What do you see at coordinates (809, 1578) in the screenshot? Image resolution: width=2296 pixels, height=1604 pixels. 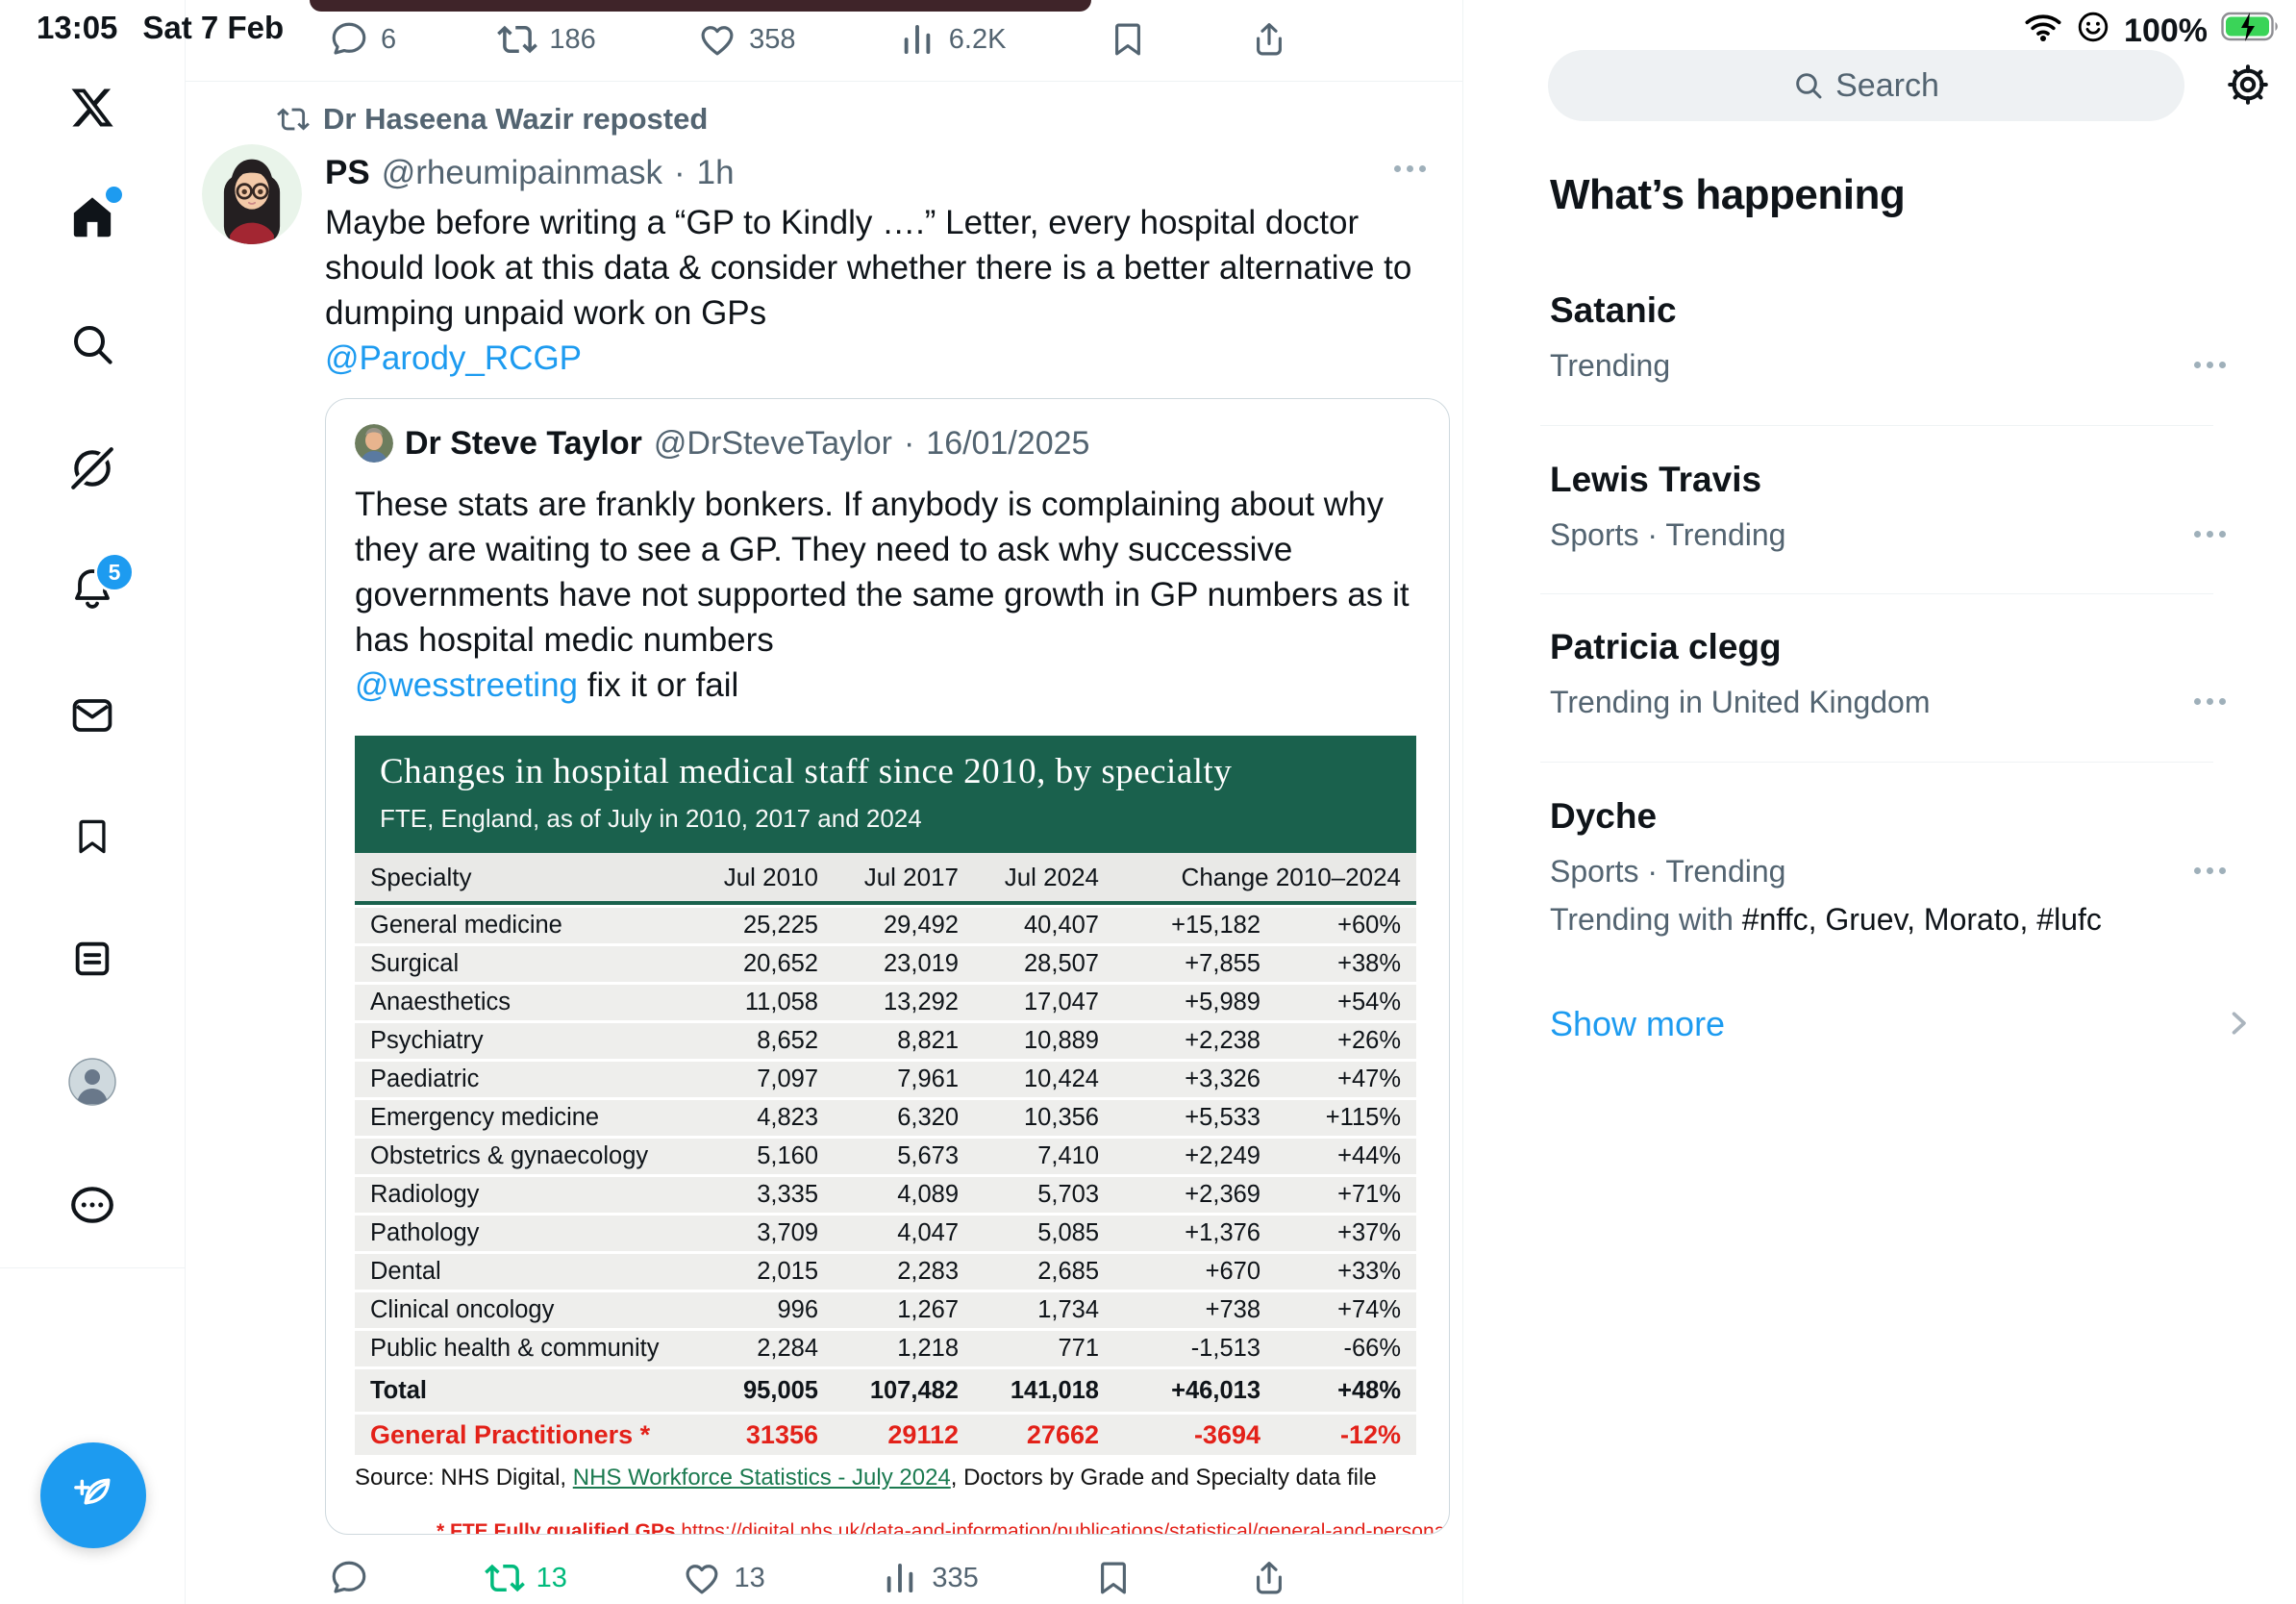 I see `tweet-engagement-row: 13 13 335` at bounding box center [809, 1578].